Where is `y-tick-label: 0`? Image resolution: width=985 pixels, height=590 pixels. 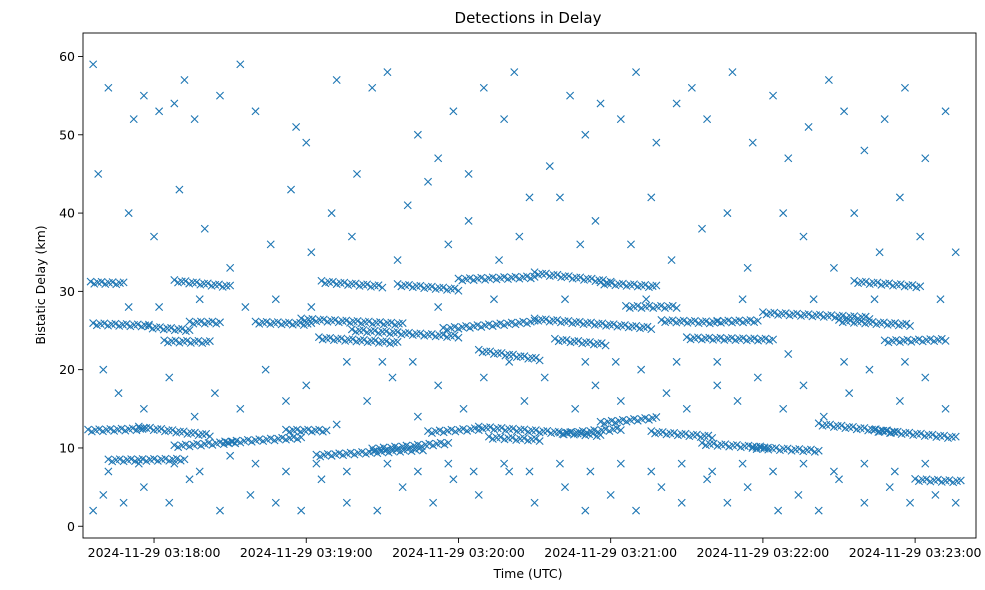 y-tick-label: 0 is located at coordinates (71, 526).